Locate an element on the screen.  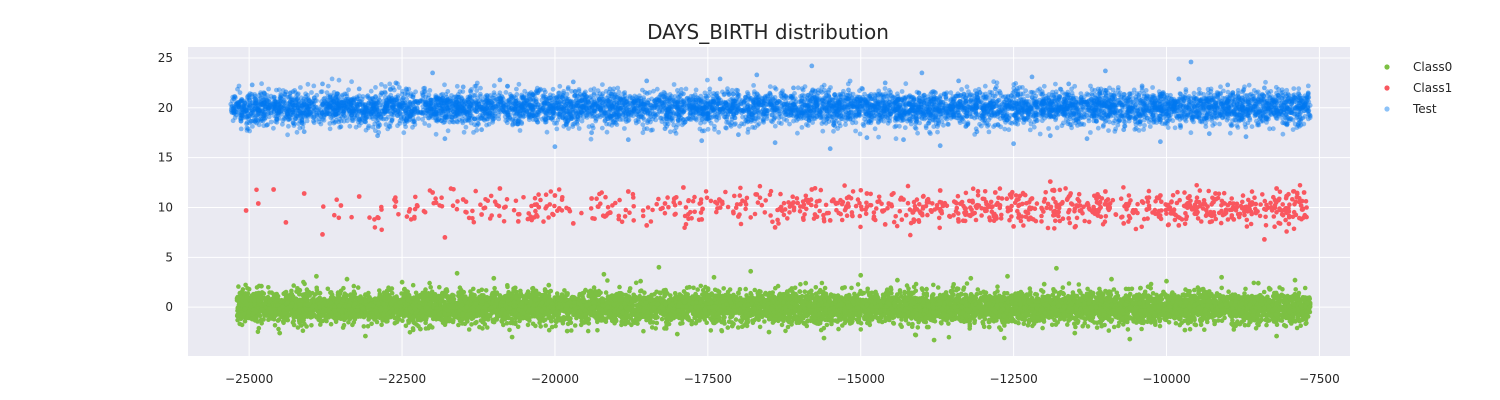
chart-title: DAYS_BIRTH distribution is located at coordinates (768, 32).